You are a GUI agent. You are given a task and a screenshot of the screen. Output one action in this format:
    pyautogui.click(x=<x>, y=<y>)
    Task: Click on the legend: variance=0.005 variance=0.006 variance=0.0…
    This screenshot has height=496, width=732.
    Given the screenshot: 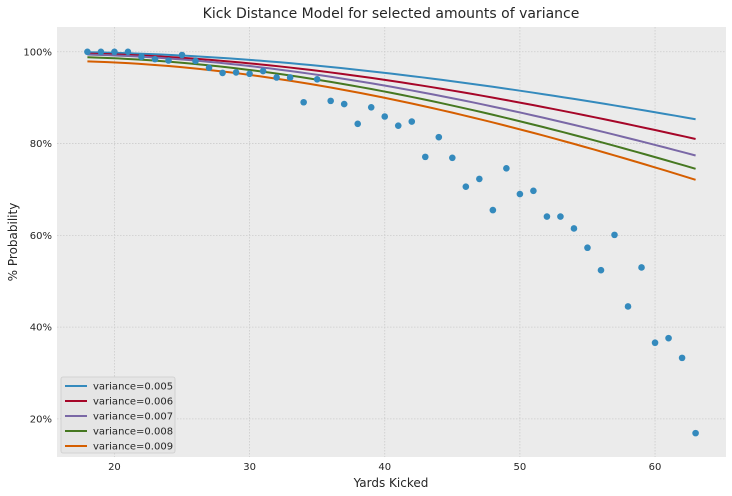 What is the action you would take?
    pyautogui.click(x=118, y=415)
    